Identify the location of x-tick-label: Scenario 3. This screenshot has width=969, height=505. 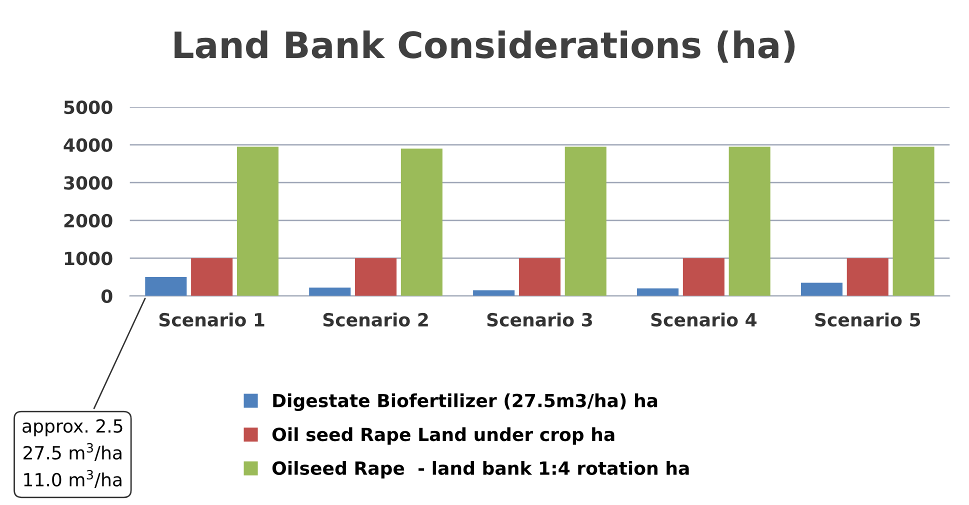
(539, 319).